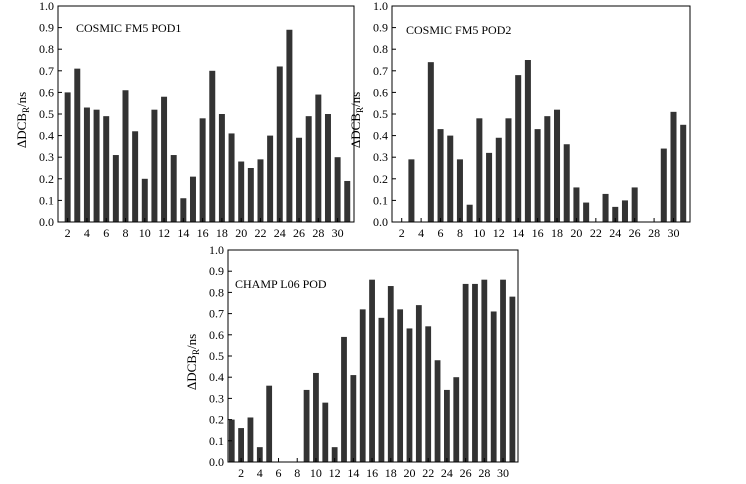  Describe the element at coordinates (128, 28) in the screenshot. I see `chart-title: COSMIC FM5 POD1` at that location.